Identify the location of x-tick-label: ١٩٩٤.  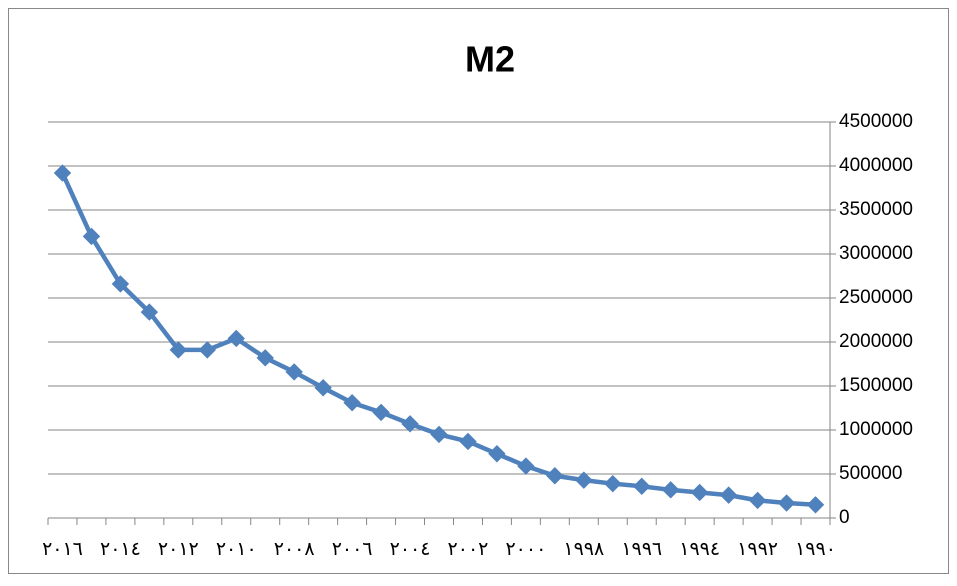
(699, 549).